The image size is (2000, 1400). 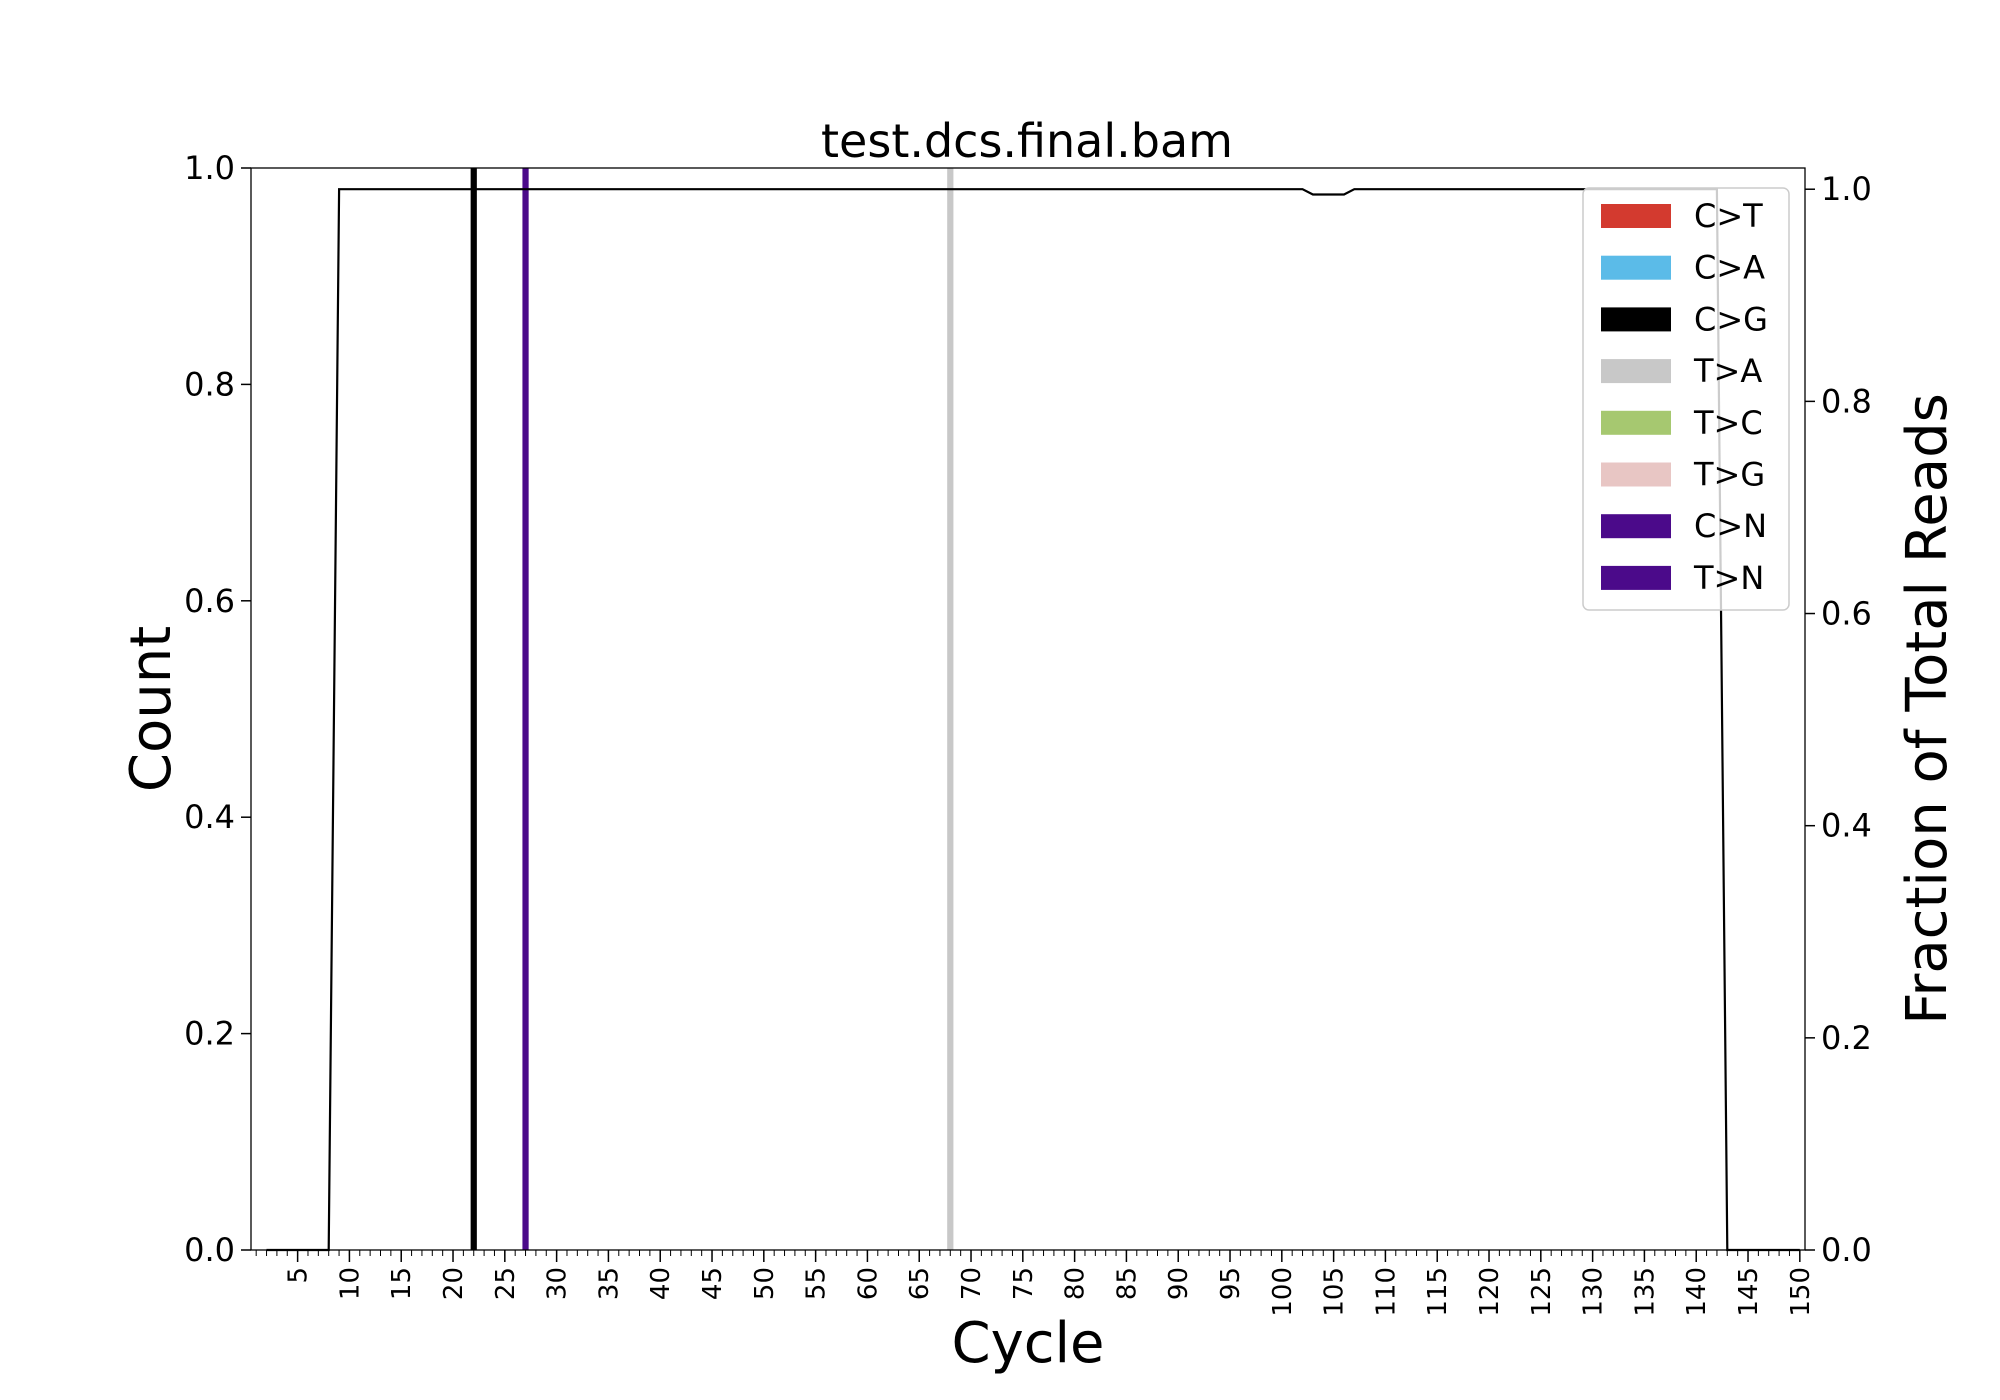 I want to click on y-tick-label: 0.8, so click(x=209, y=384).